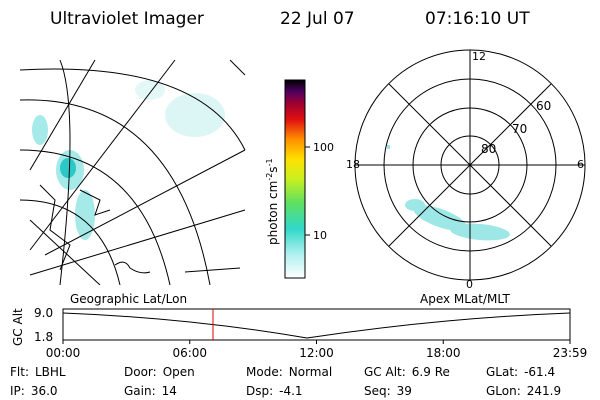  I want to click on mlt-label: 6, so click(580, 164).